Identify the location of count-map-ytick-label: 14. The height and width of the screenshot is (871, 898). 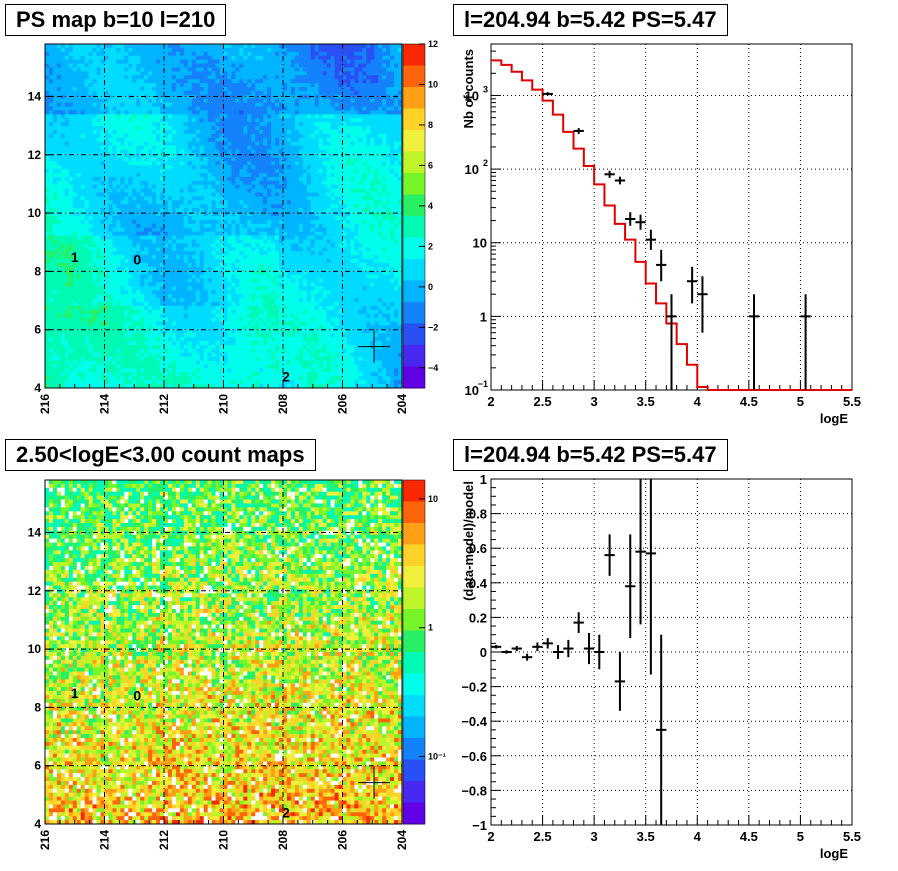
(35, 532).